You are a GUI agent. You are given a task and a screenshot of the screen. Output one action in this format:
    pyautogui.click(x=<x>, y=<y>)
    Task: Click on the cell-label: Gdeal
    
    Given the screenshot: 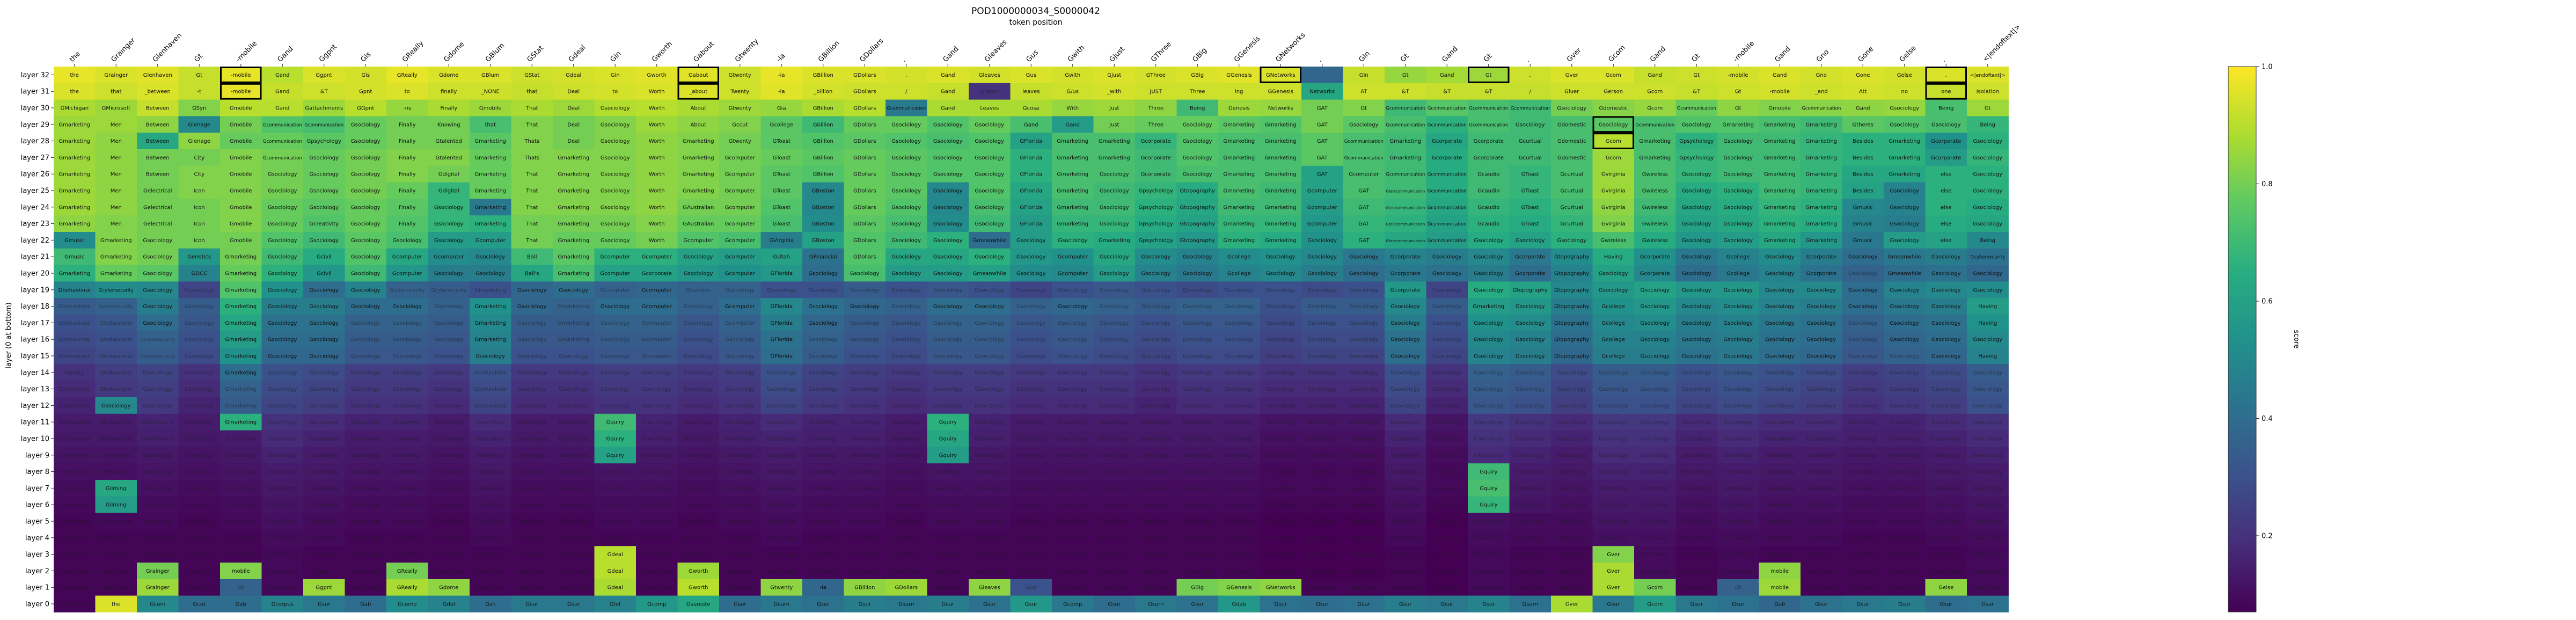 What is the action you would take?
    pyautogui.click(x=615, y=571)
    